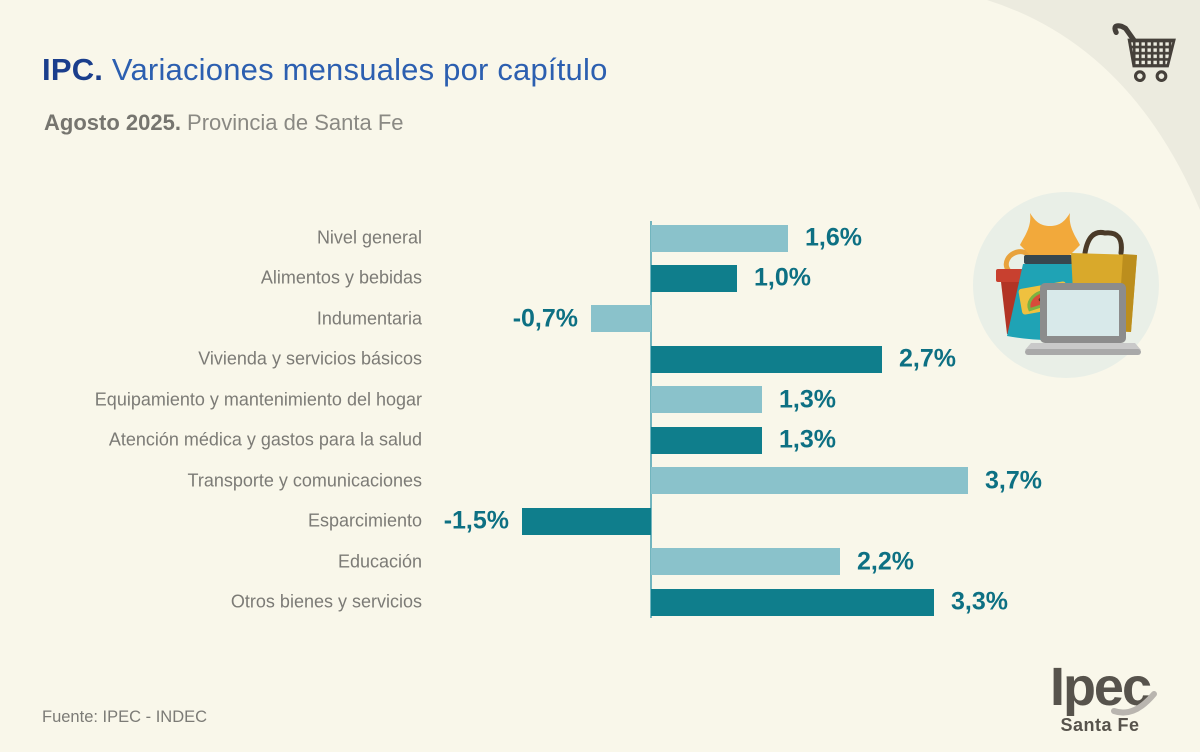 The height and width of the screenshot is (752, 1200). Describe the element at coordinates (341, 277) in the screenshot. I see `category-label: Alimentos y bebidas` at that location.